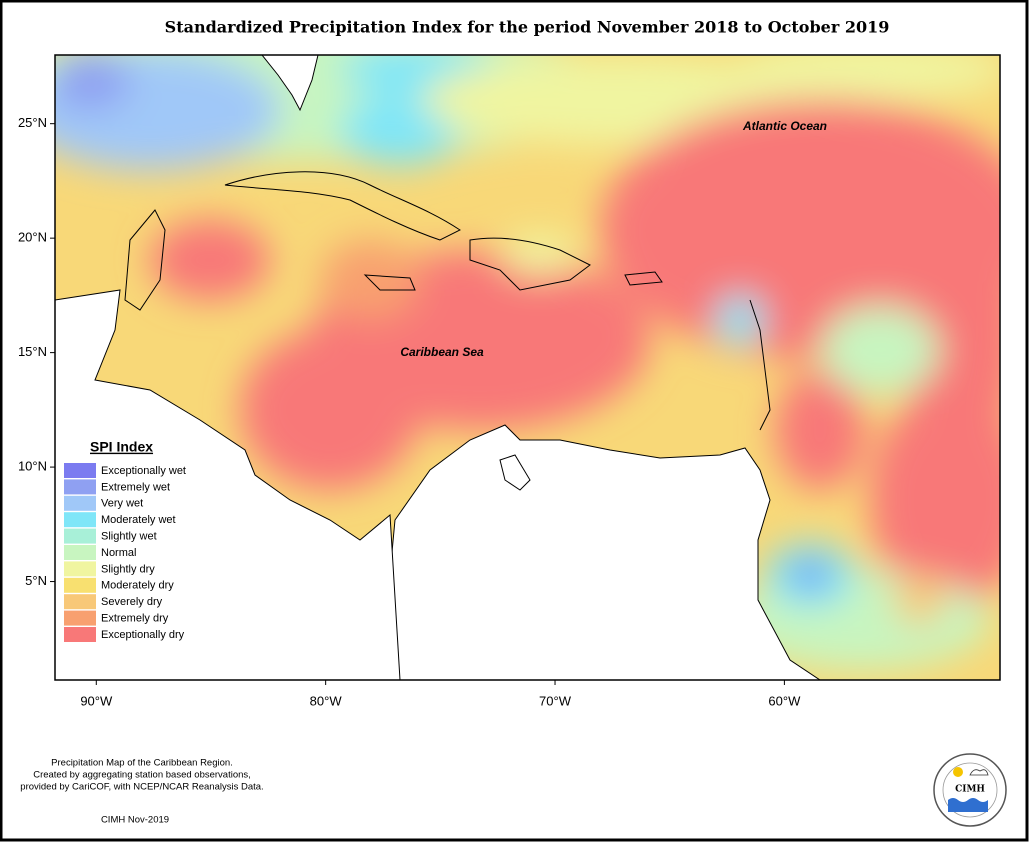 The width and height of the screenshot is (1030, 843). What do you see at coordinates (784, 700) in the screenshot?
I see `lon-tick-label: 60°W` at bounding box center [784, 700].